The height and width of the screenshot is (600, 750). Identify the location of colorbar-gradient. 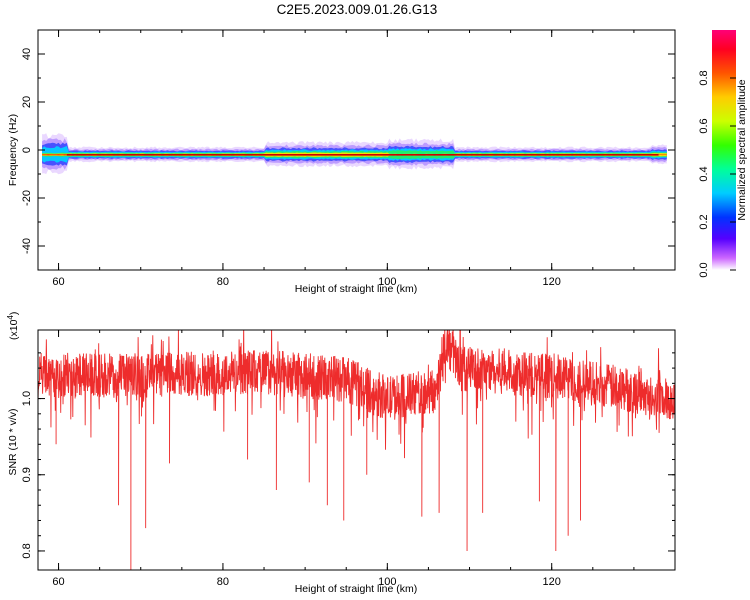
(724, 150).